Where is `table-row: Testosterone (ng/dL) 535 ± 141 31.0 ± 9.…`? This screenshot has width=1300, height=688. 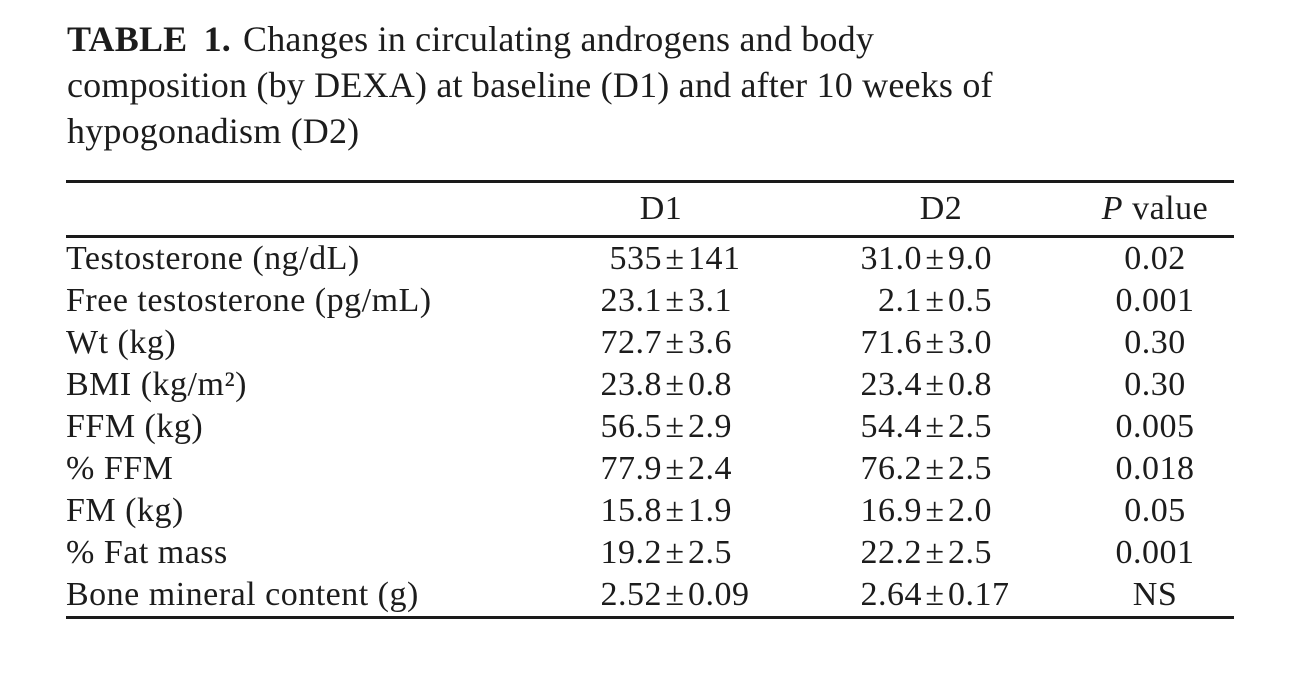 table-row: Testosterone (ng/dL) 535 ± 141 31.0 ± 9.… is located at coordinates (650, 259).